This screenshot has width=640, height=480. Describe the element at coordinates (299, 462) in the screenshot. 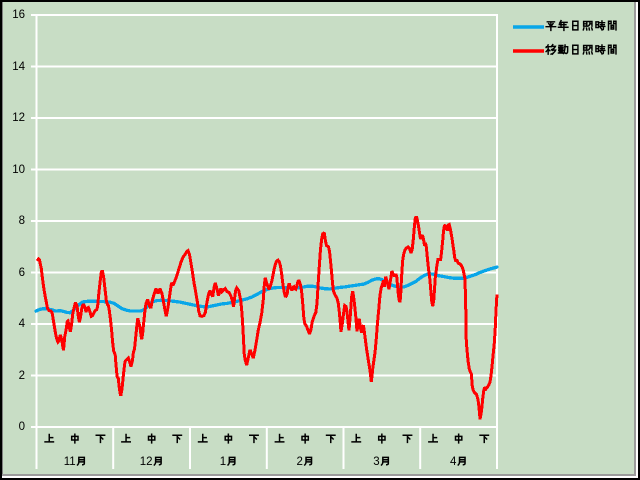

I see `svg-text: 2` at that location.